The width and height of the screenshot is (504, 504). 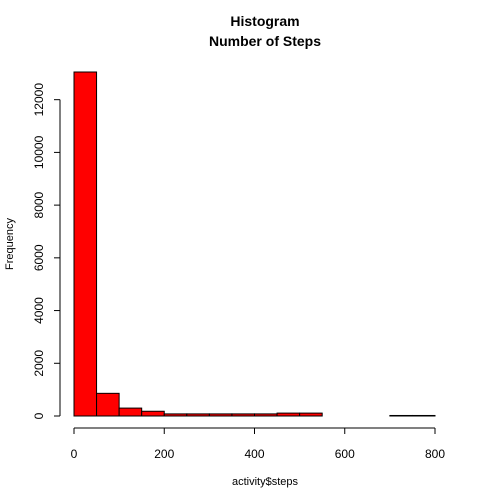 I want to click on x-axis: 0 200 400 600 800, so click(x=258, y=444).